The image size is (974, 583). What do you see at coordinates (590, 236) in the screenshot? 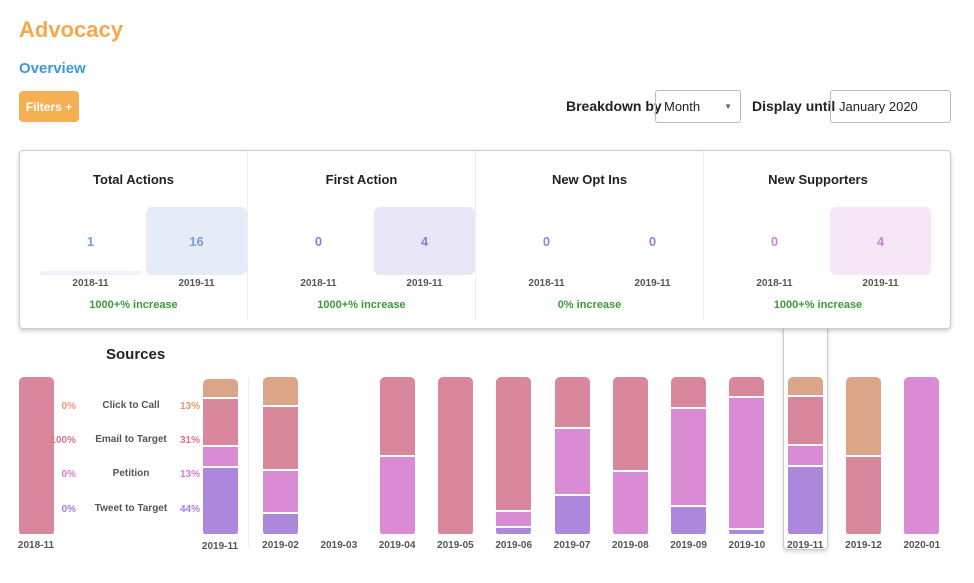
I see `kpi-2: New Opt Ins 0 0 2018-11 2019-11 0% increase` at bounding box center [590, 236].